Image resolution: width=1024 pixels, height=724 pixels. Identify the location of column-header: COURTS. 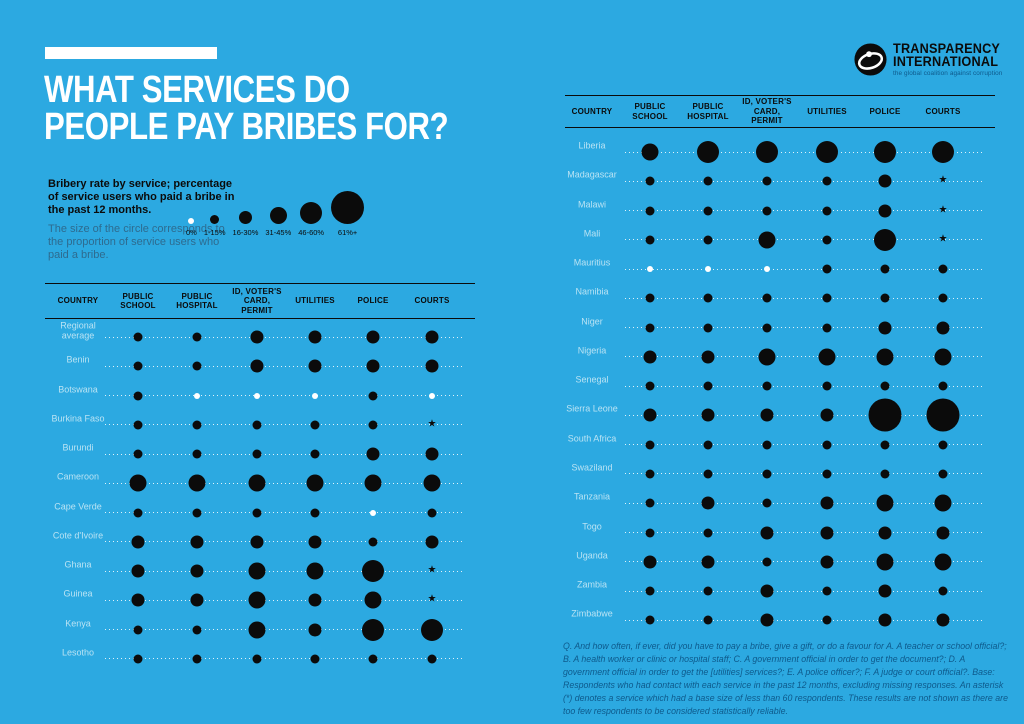
(432, 301).